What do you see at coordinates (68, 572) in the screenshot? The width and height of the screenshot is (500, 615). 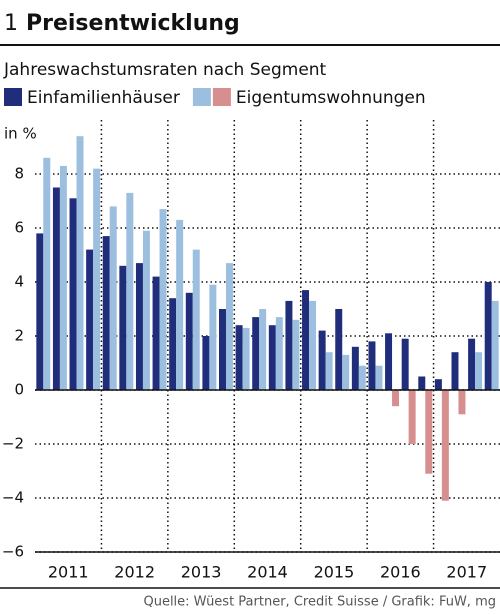 I see `x-tick-label: 2011` at bounding box center [68, 572].